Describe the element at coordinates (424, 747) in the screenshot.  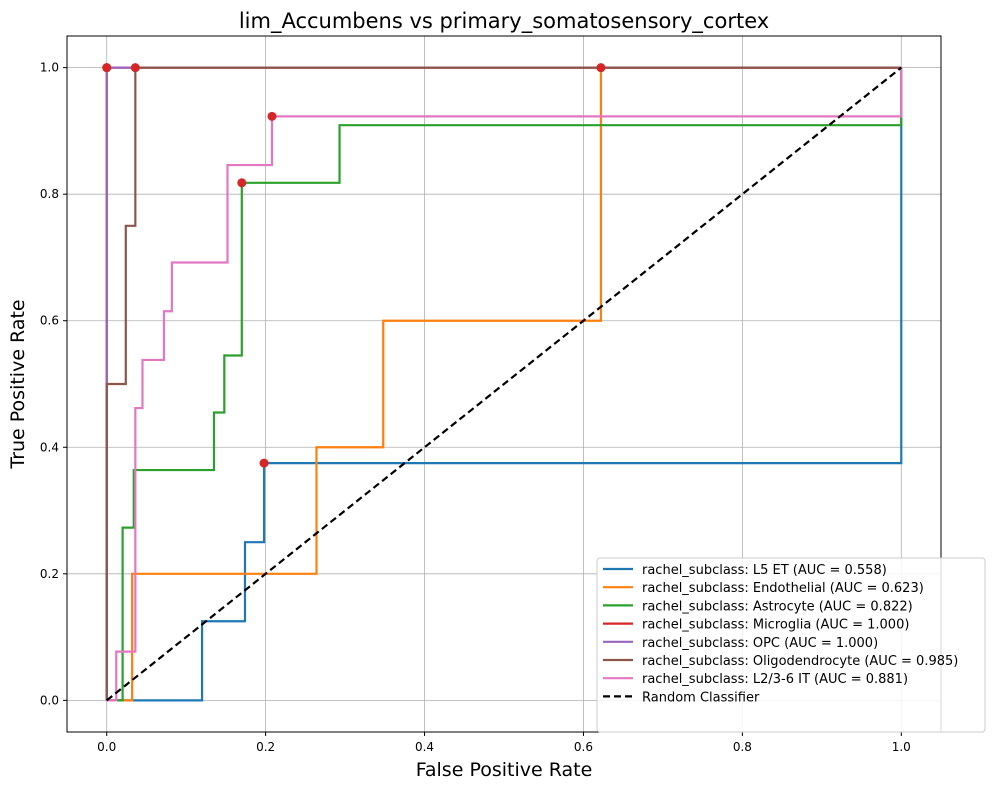
I see `x-tick-label: 0.4` at that location.